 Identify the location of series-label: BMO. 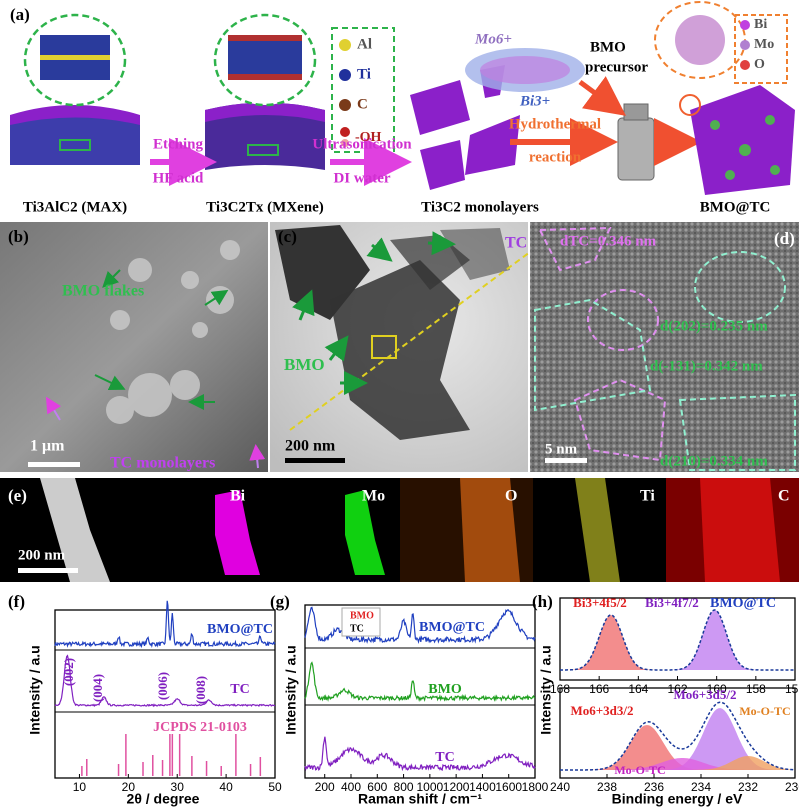
(445, 689).